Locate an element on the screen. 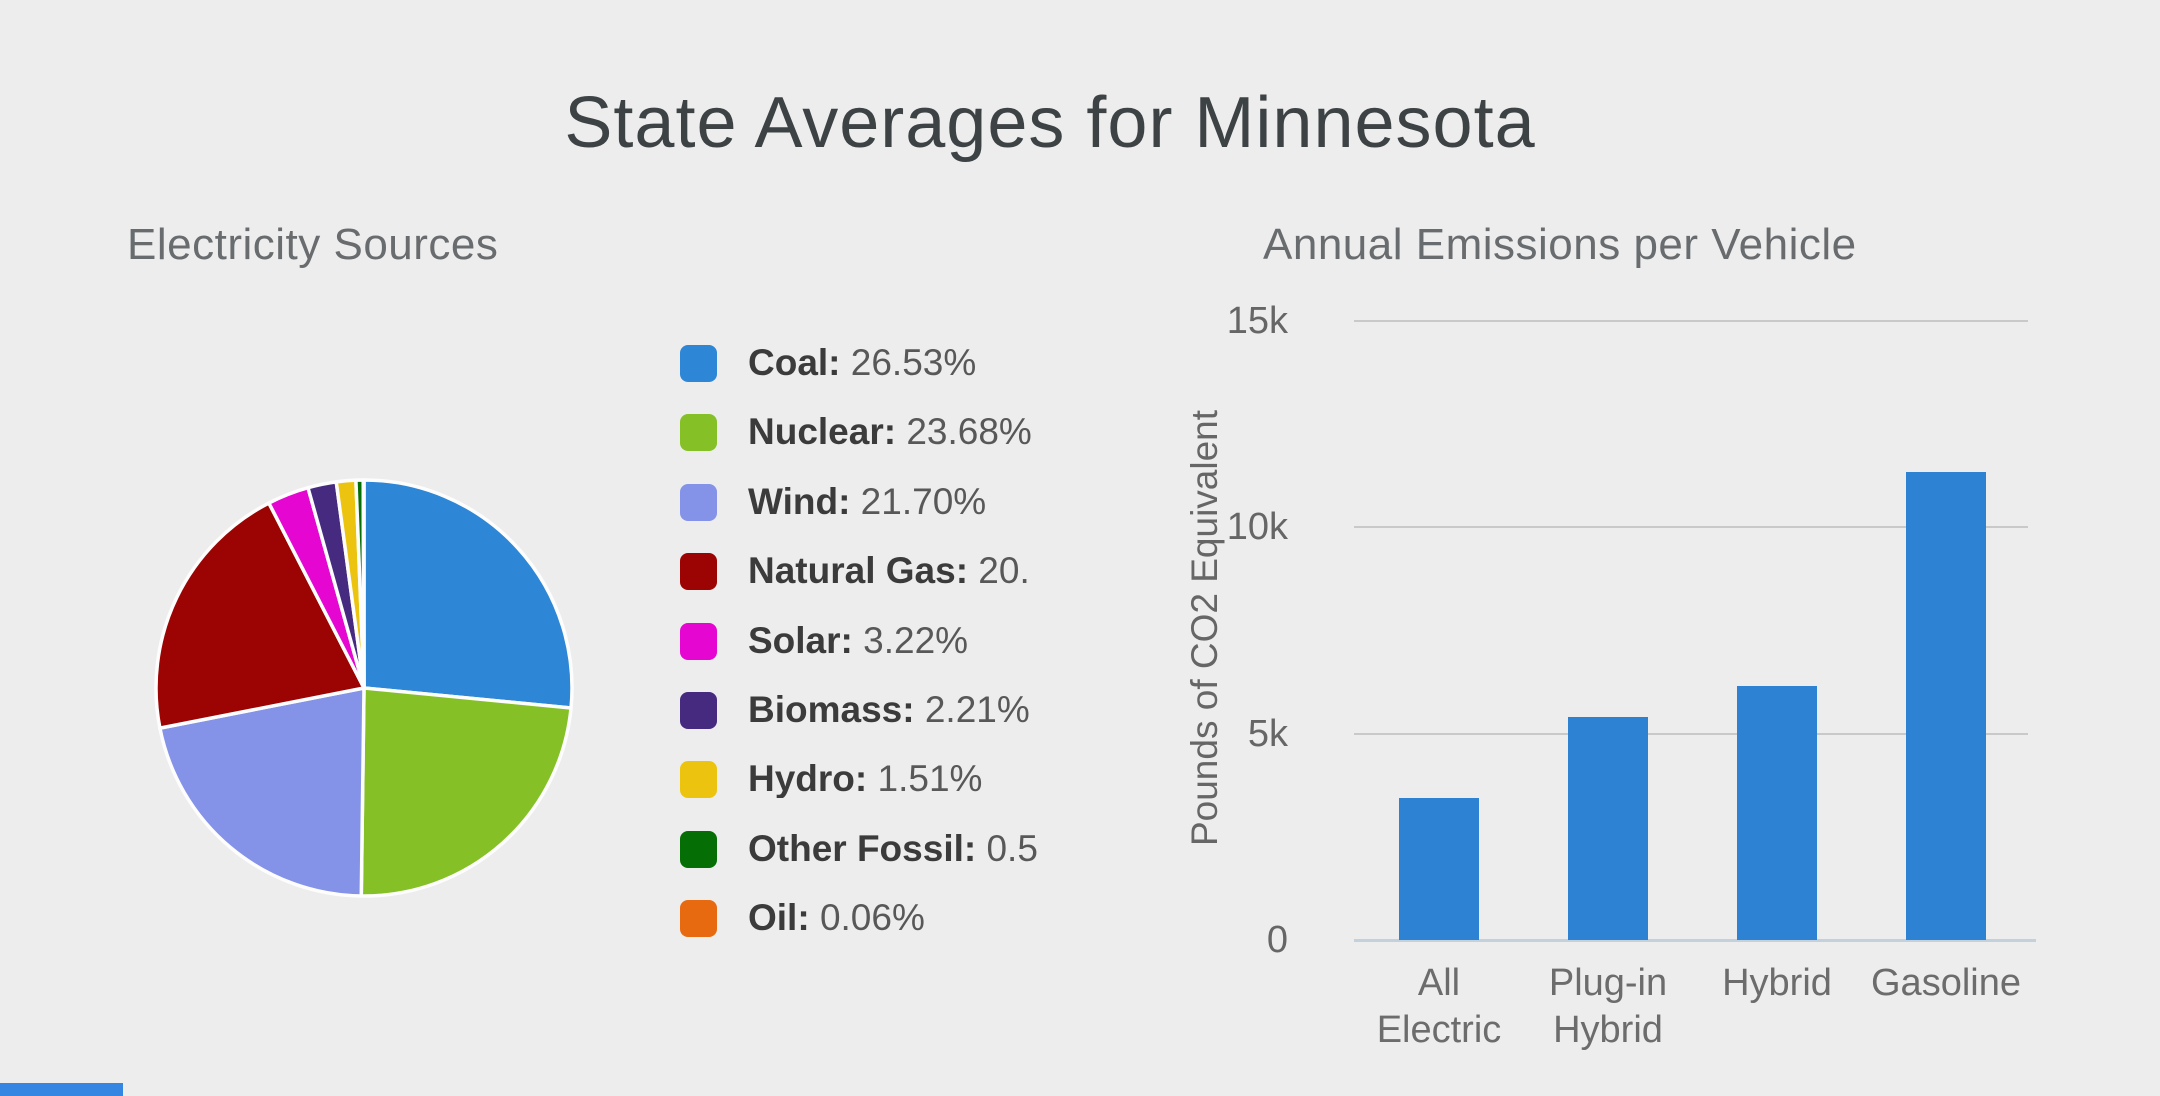 The width and height of the screenshot is (2160, 1096). legend-item-wind: Wind: 21.70% is located at coordinates (892, 502).